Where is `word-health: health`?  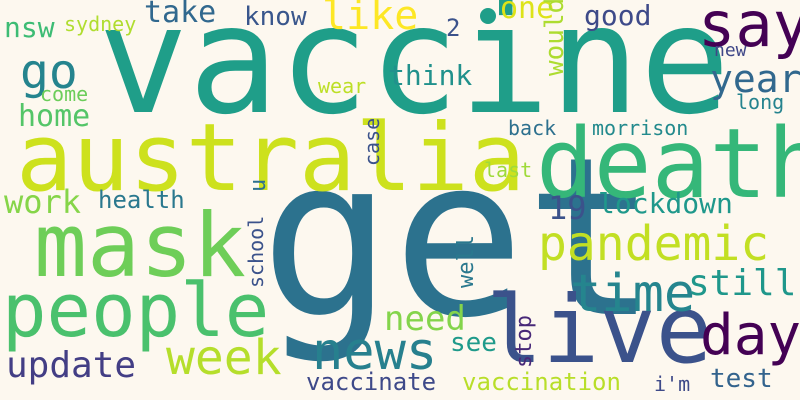 word-health: health is located at coordinates (141, 200).